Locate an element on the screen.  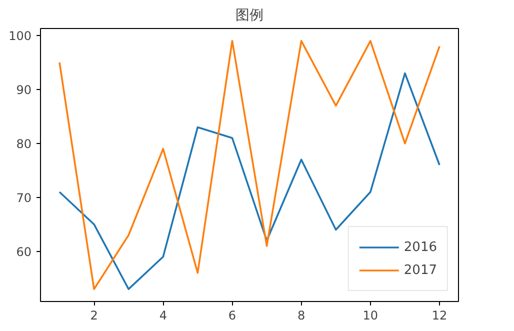
y-tick-label: 80 is located at coordinates (24, 143).